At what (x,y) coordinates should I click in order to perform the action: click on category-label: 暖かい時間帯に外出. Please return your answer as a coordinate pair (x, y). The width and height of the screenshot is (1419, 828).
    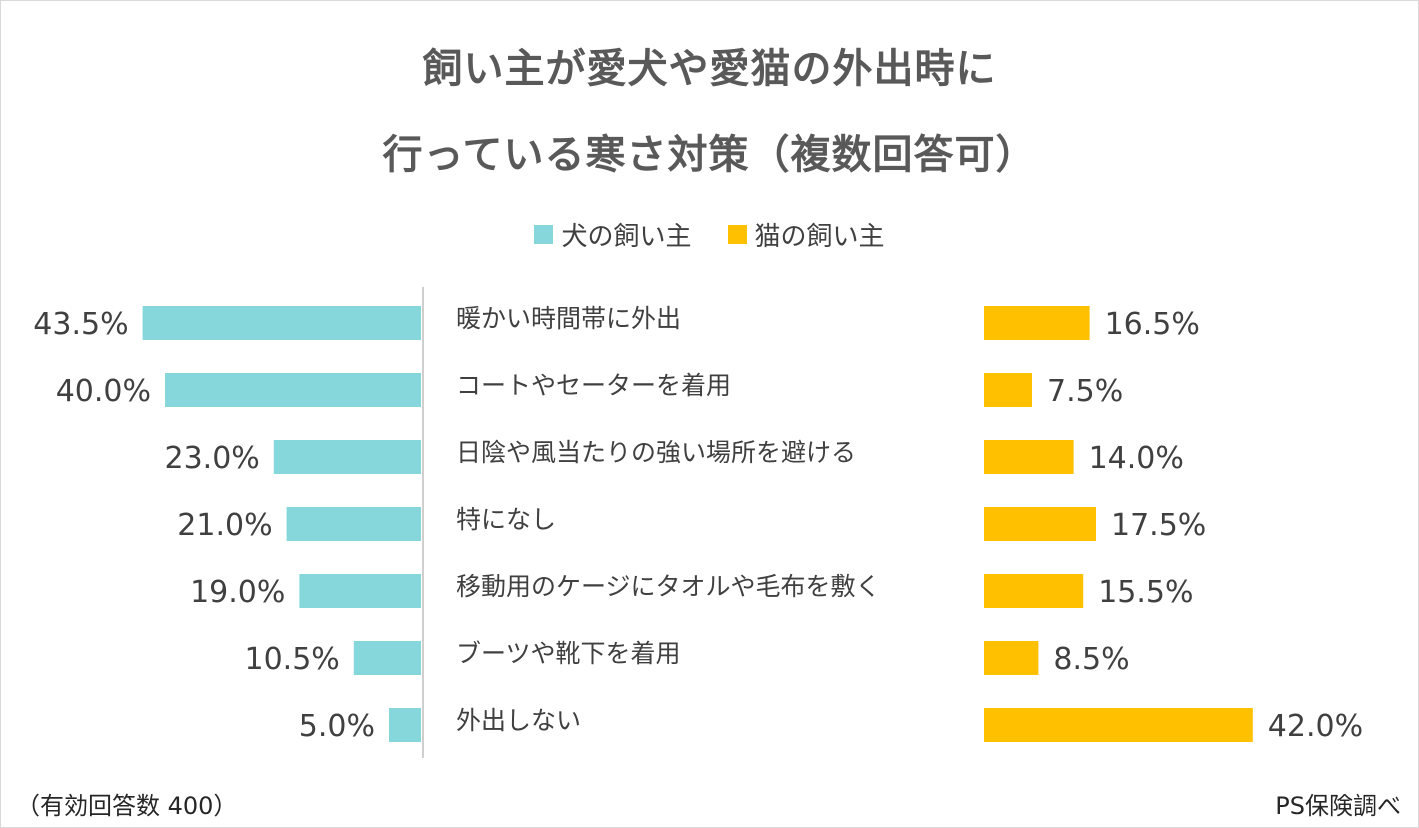
    Looking at the image, I should click on (568, 318).